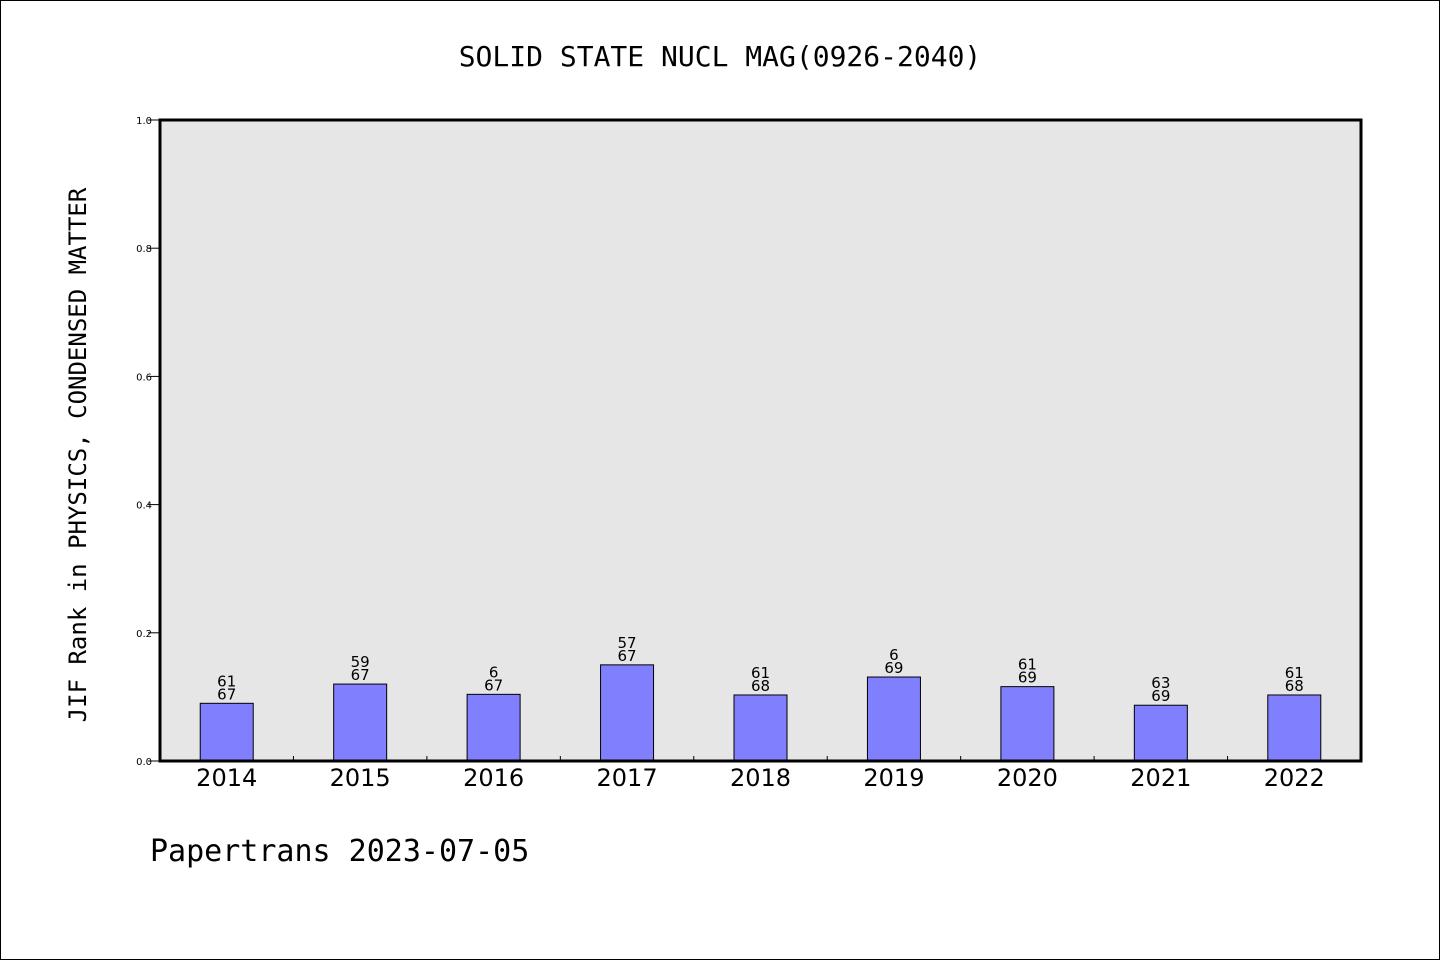 The width and height of the screenshot is (1440, 960). Describe the element at coordinates (893, 778) in the screenshot. I see `x-tick-label: 2019` at that location.